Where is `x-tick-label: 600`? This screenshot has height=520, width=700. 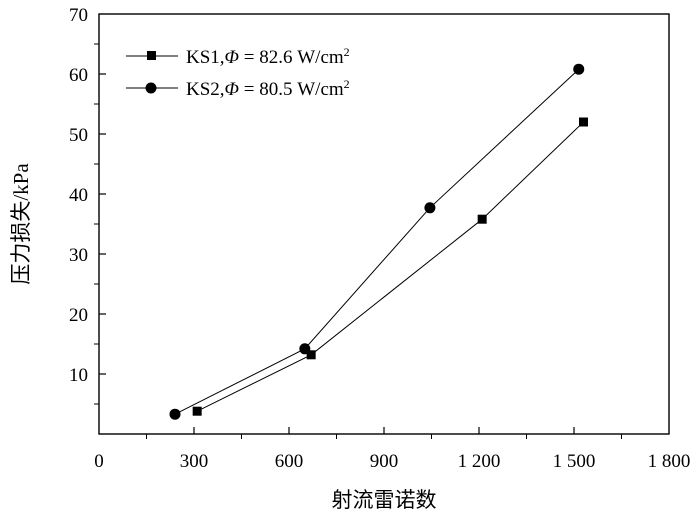 x-tick-label: 600 is located at coordinates (289, 461).